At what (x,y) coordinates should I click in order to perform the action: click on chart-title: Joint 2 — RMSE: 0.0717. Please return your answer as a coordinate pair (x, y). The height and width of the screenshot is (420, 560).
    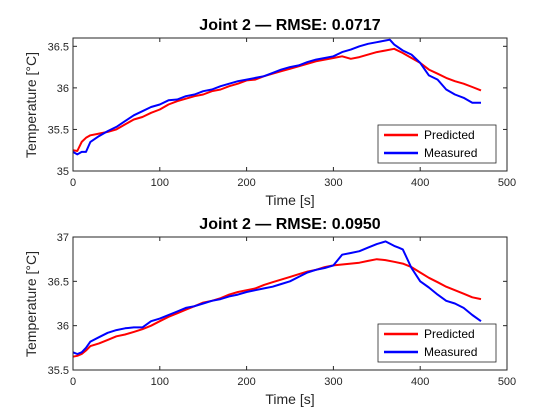
    Looking at the image, I should click on (289, 25).